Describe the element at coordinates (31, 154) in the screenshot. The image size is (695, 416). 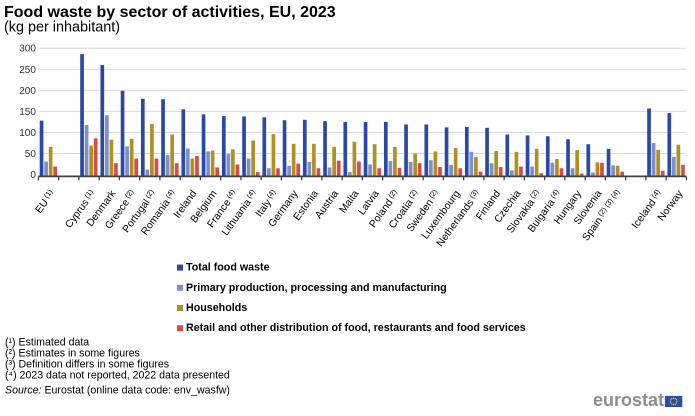
I see `svg-text: 50` at that location.